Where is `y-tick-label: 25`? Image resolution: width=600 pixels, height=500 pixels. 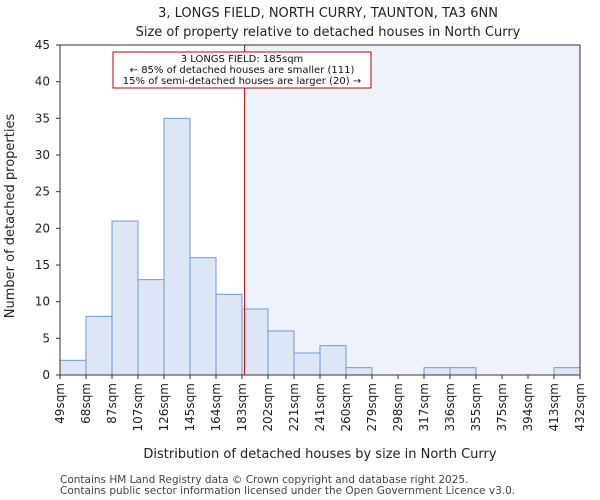
y-tick-label: 25 is located at coordinates (42, 192).